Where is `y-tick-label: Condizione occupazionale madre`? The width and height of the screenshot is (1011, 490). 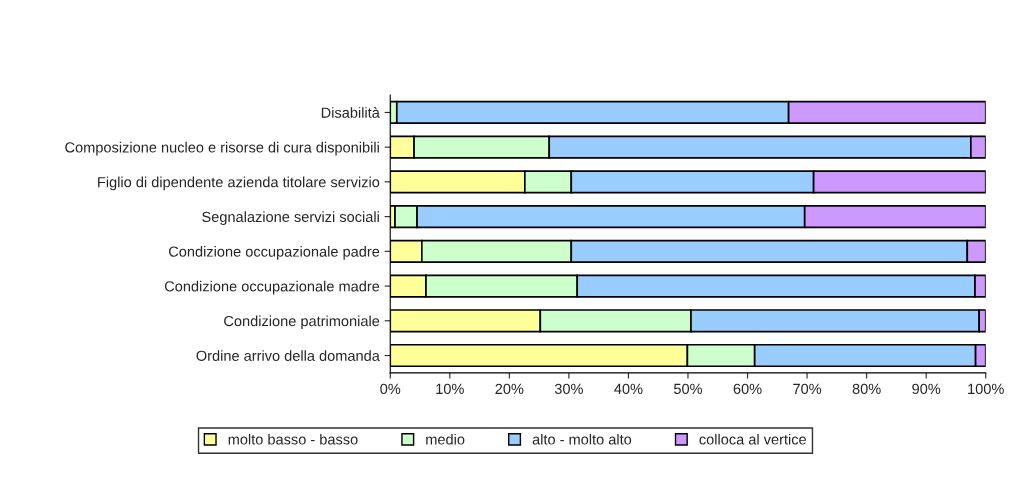 y-tick-label: Condizione occupazionale madre is located at coordinates (272, 287).